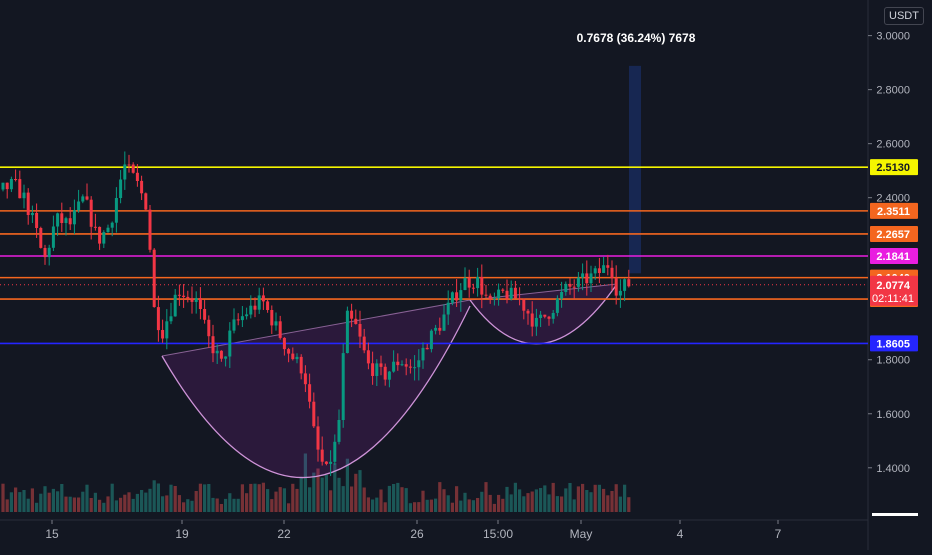 The width and height of the screenshot is (932, 555). I want to click on y-tick-label: 3.0000, so click(893, 37).